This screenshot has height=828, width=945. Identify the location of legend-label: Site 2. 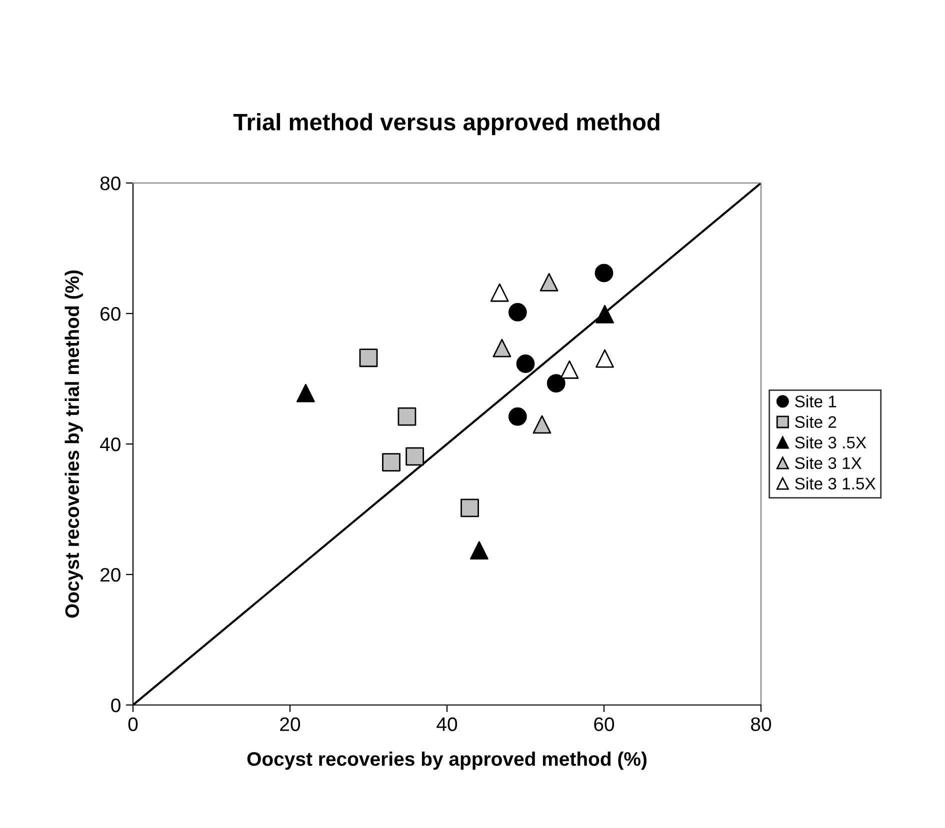
(815, 422).